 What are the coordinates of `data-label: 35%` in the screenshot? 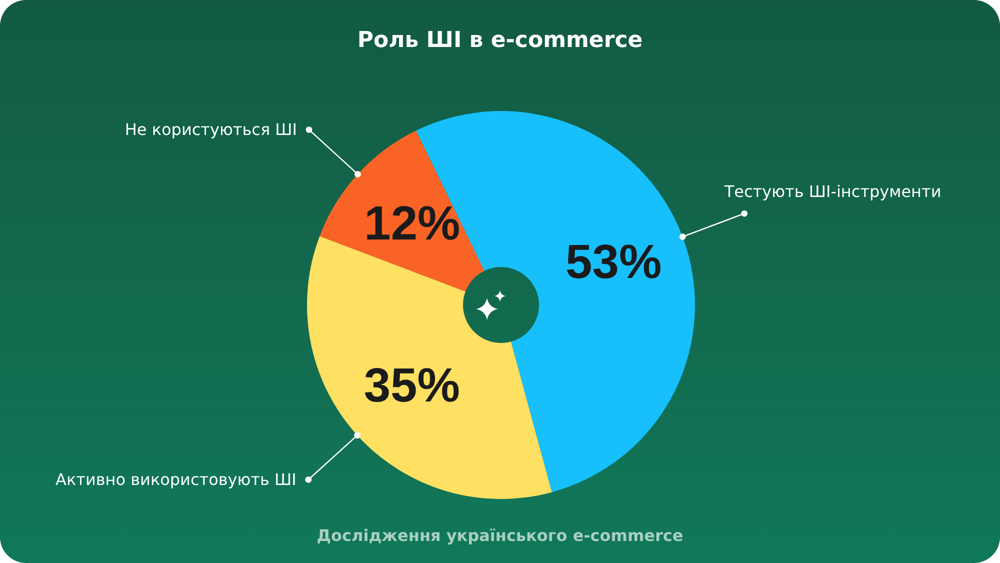 It's located at (412, 385).